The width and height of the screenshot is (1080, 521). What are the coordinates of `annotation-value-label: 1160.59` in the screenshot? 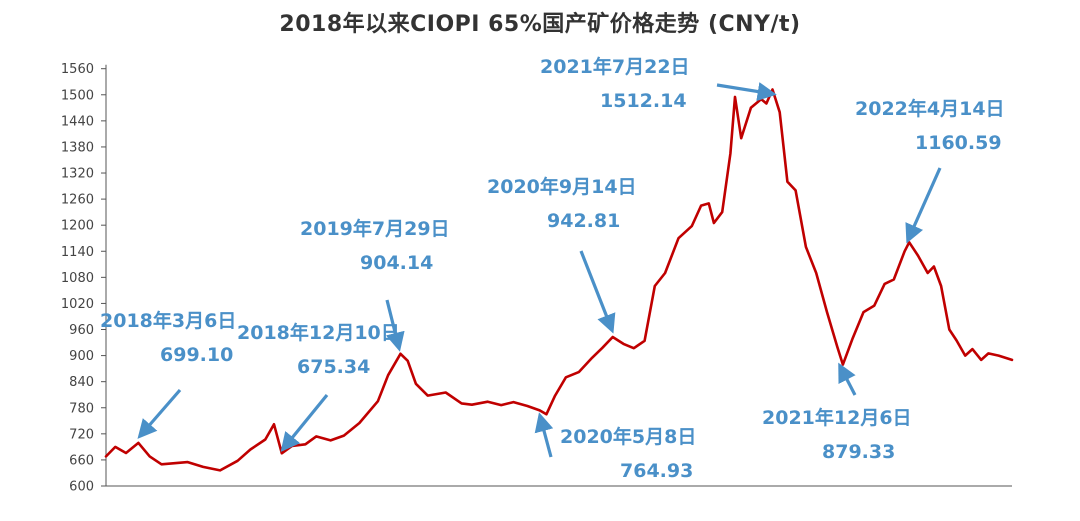 It's located at (958, 143).